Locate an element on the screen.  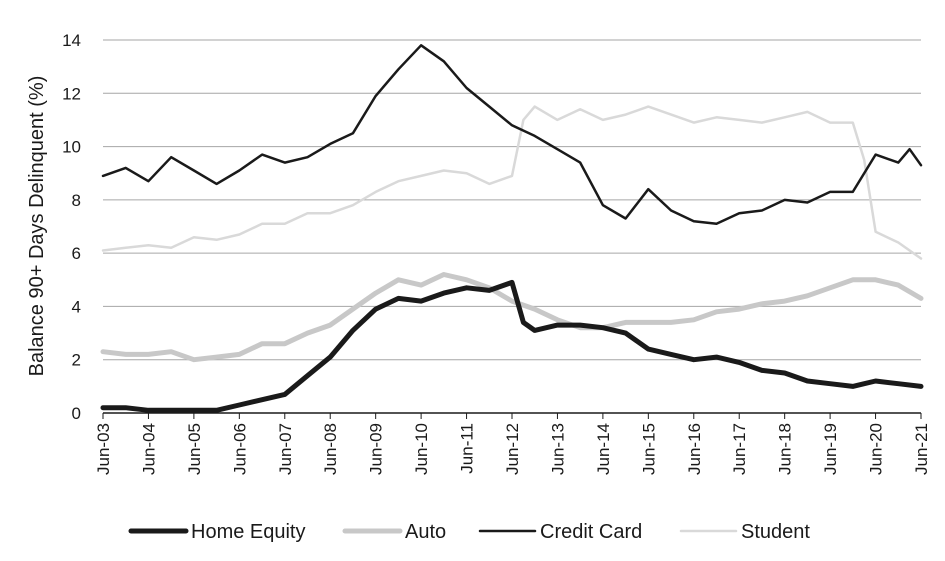
legend: Home Equity Auto Credit Card Student is located at coordinates (469, 532).